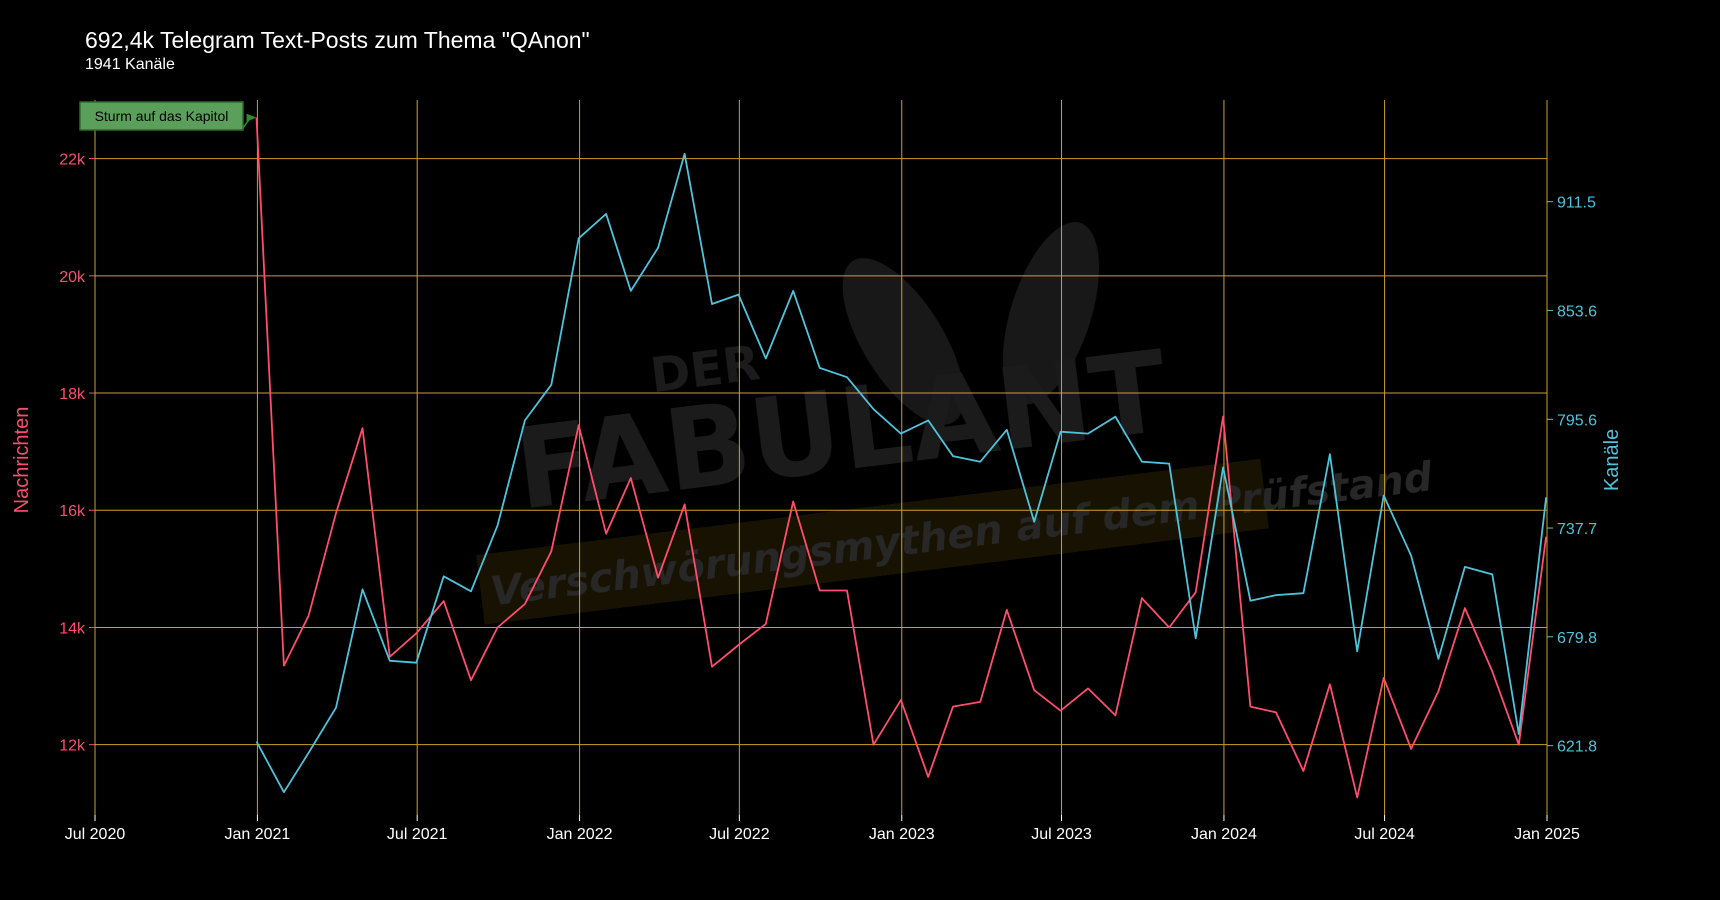  Describe the element at coordinates (739, 834) in the screenshot. I see `x-tick-label: Jul 2022` at that location.